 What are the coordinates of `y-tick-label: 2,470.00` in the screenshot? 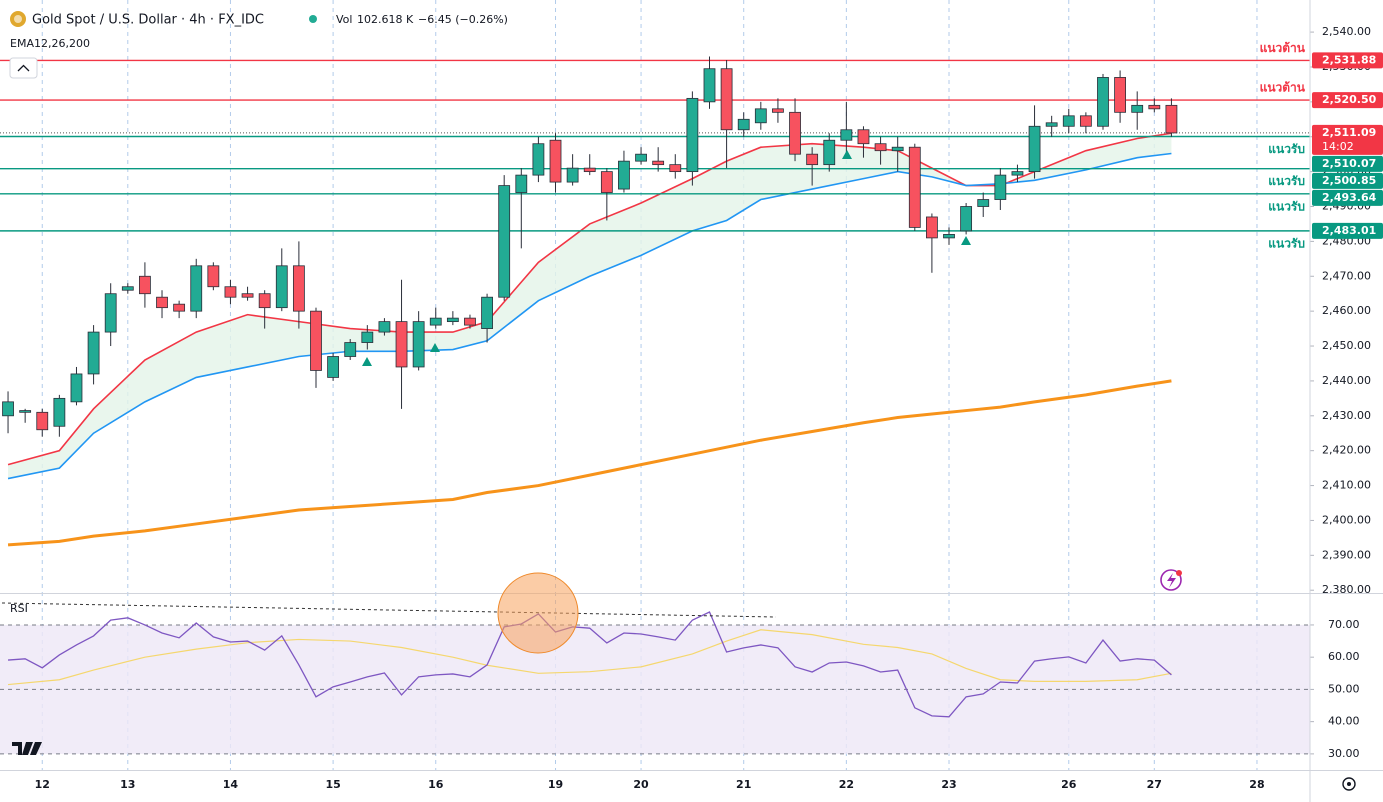 It's located at (1346, 275).